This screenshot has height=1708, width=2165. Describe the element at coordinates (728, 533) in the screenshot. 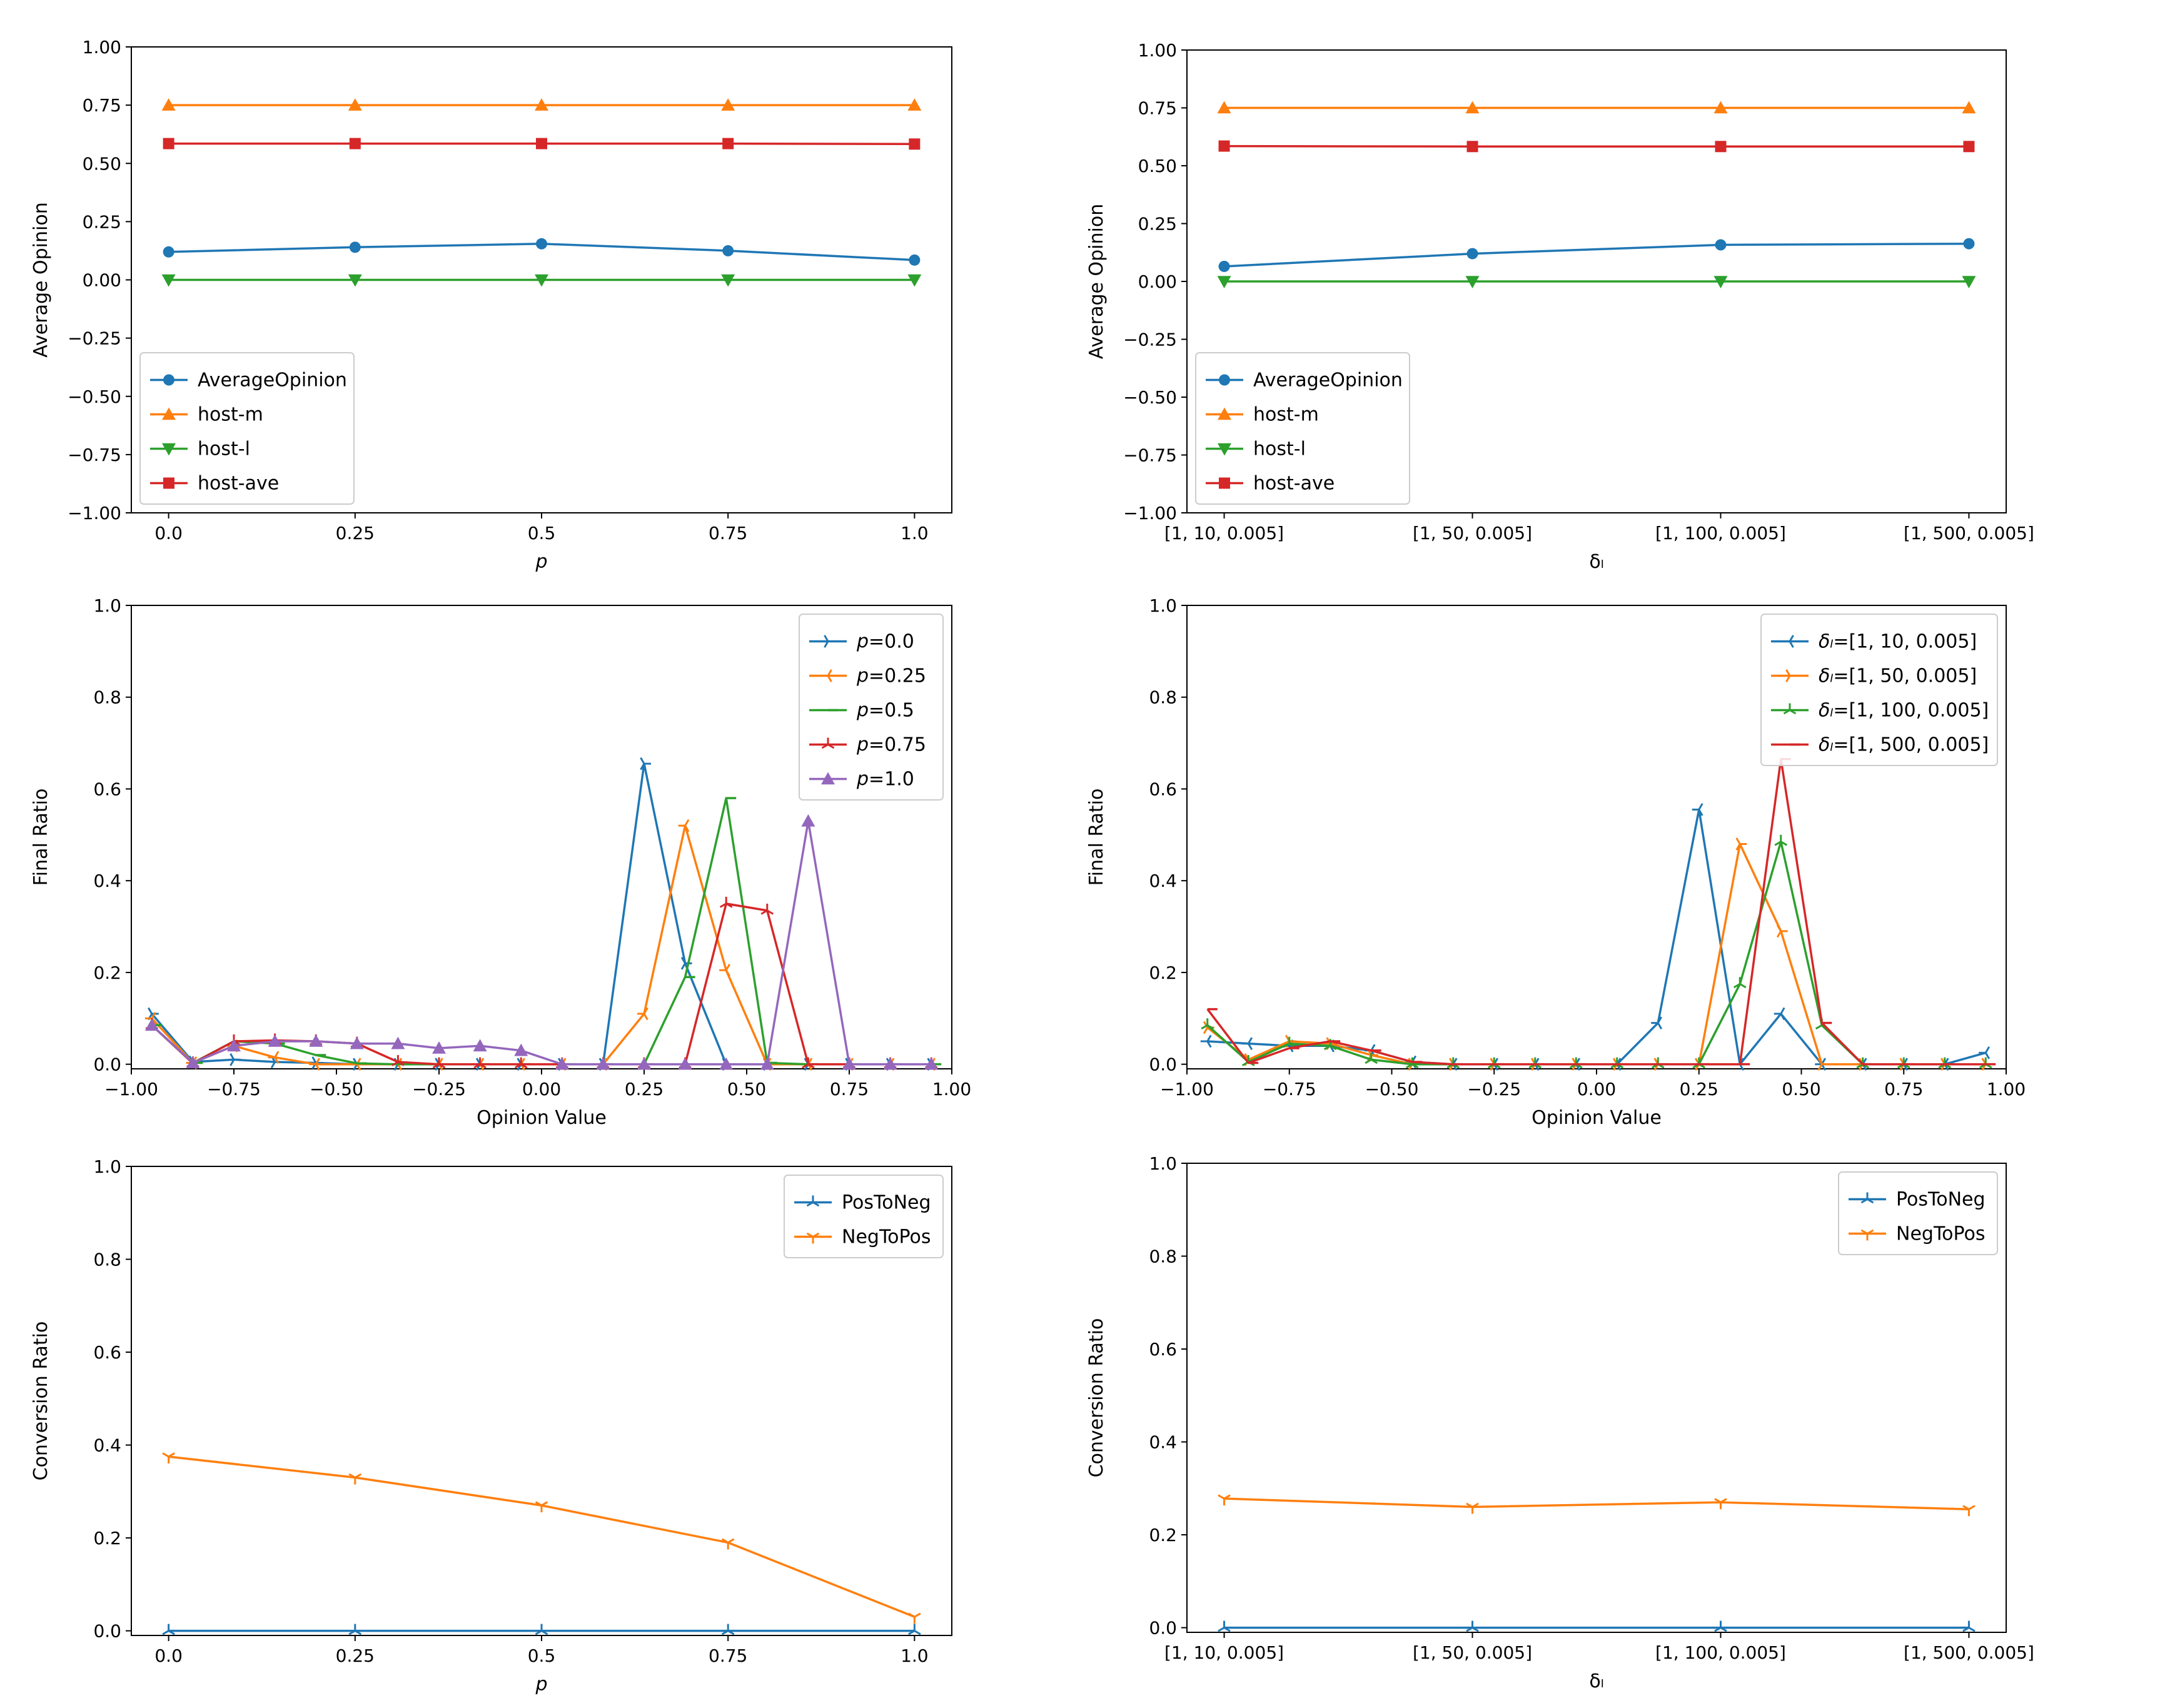

I see `x-tick-label: 0.75` at that location.